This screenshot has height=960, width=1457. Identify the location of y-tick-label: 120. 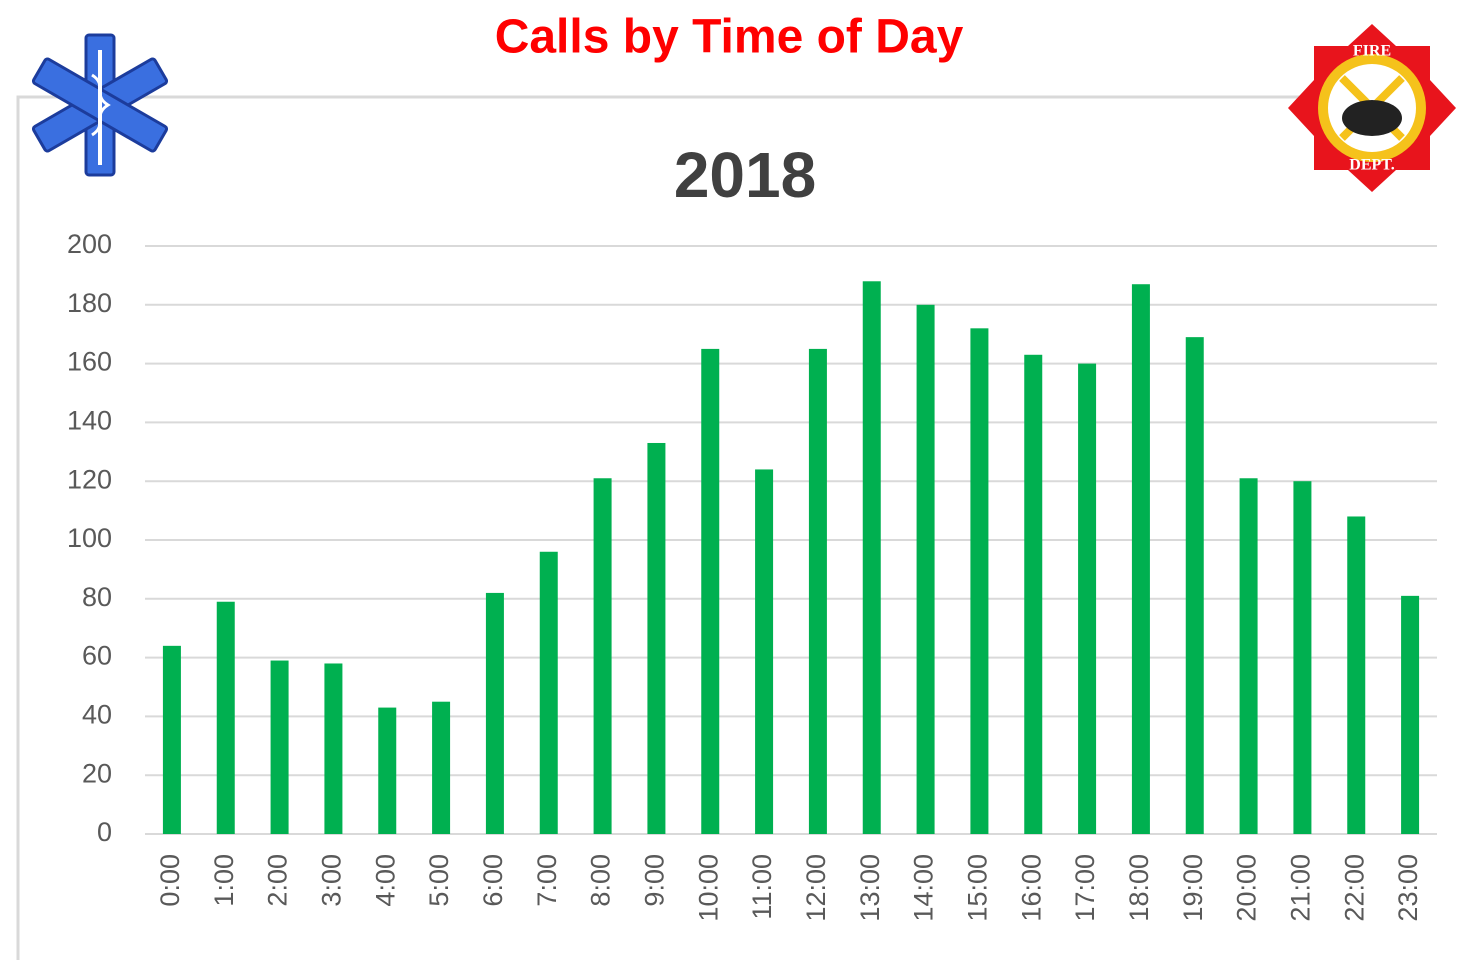
(89, 479).